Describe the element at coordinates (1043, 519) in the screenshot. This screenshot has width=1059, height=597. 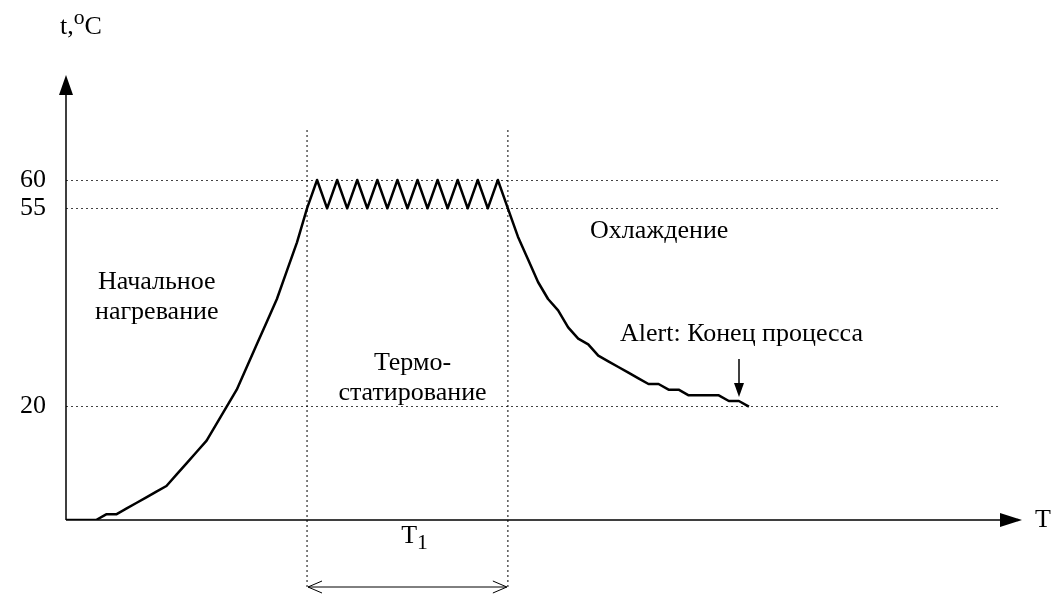
I see `x-axis-title: T` at that location.